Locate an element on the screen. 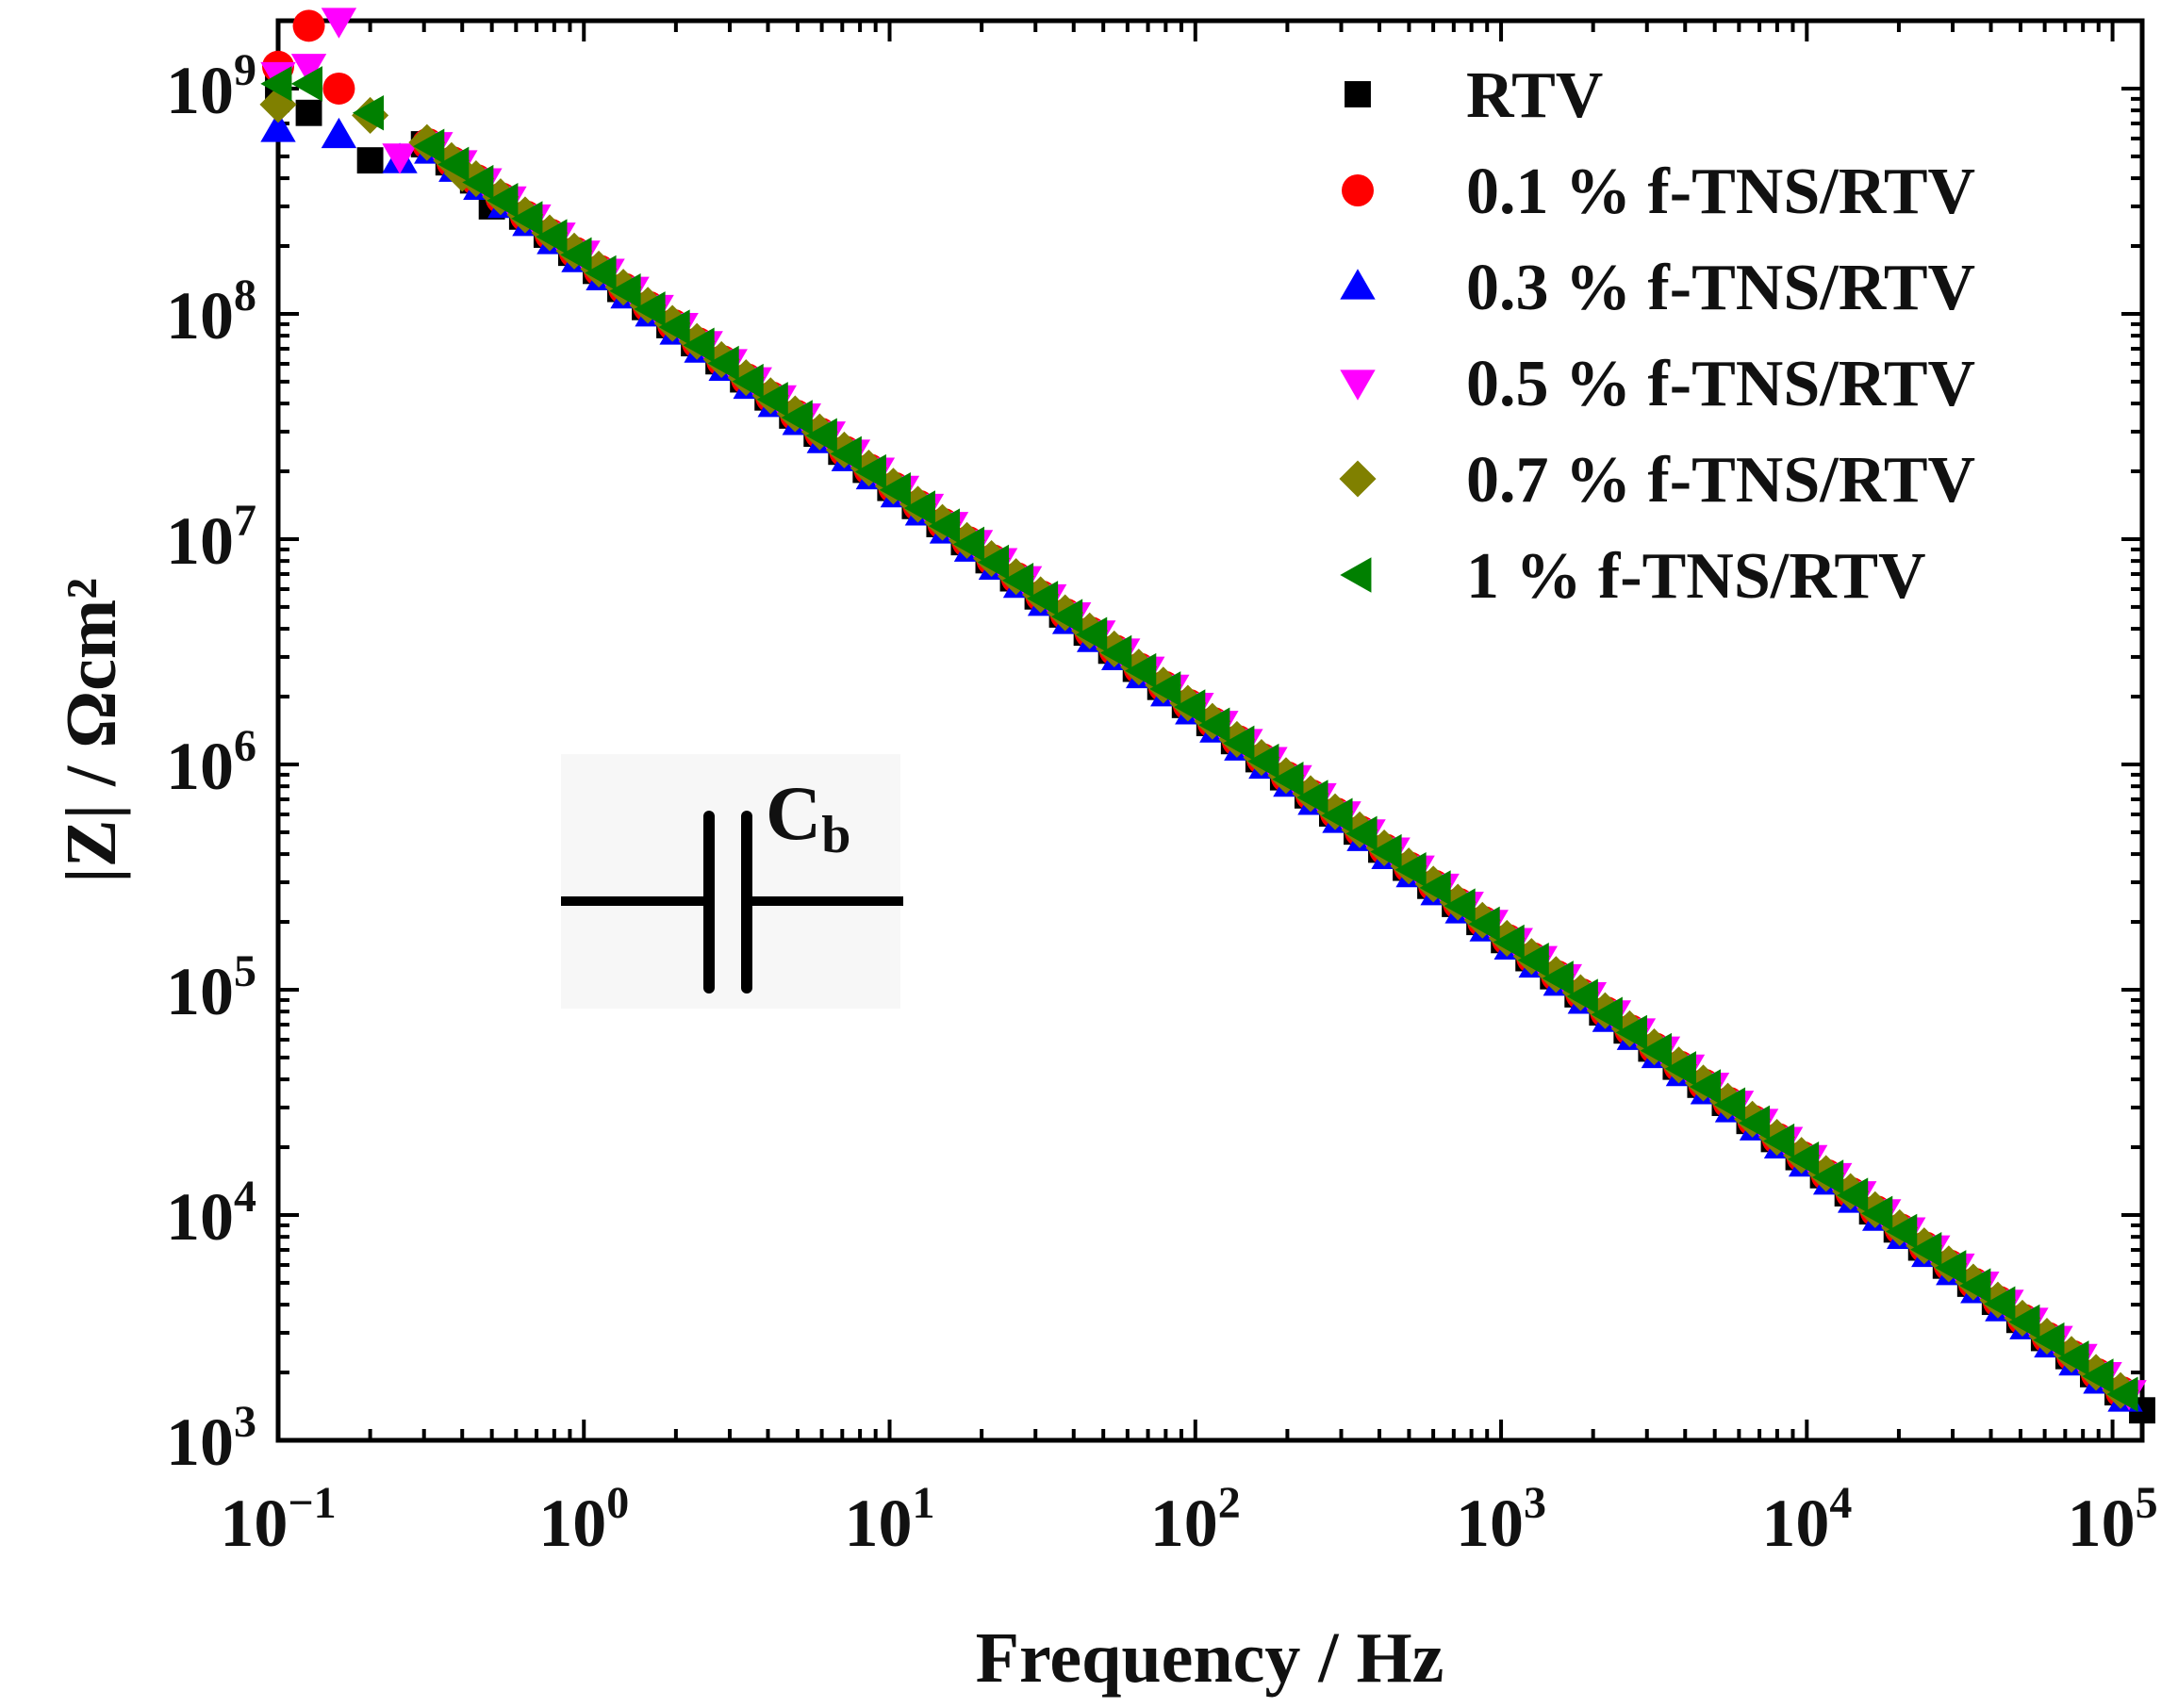 The width and height of the screenshot is (2178, 1708). x-tick-exponent: −1 is located at coordinates (312, 1503).